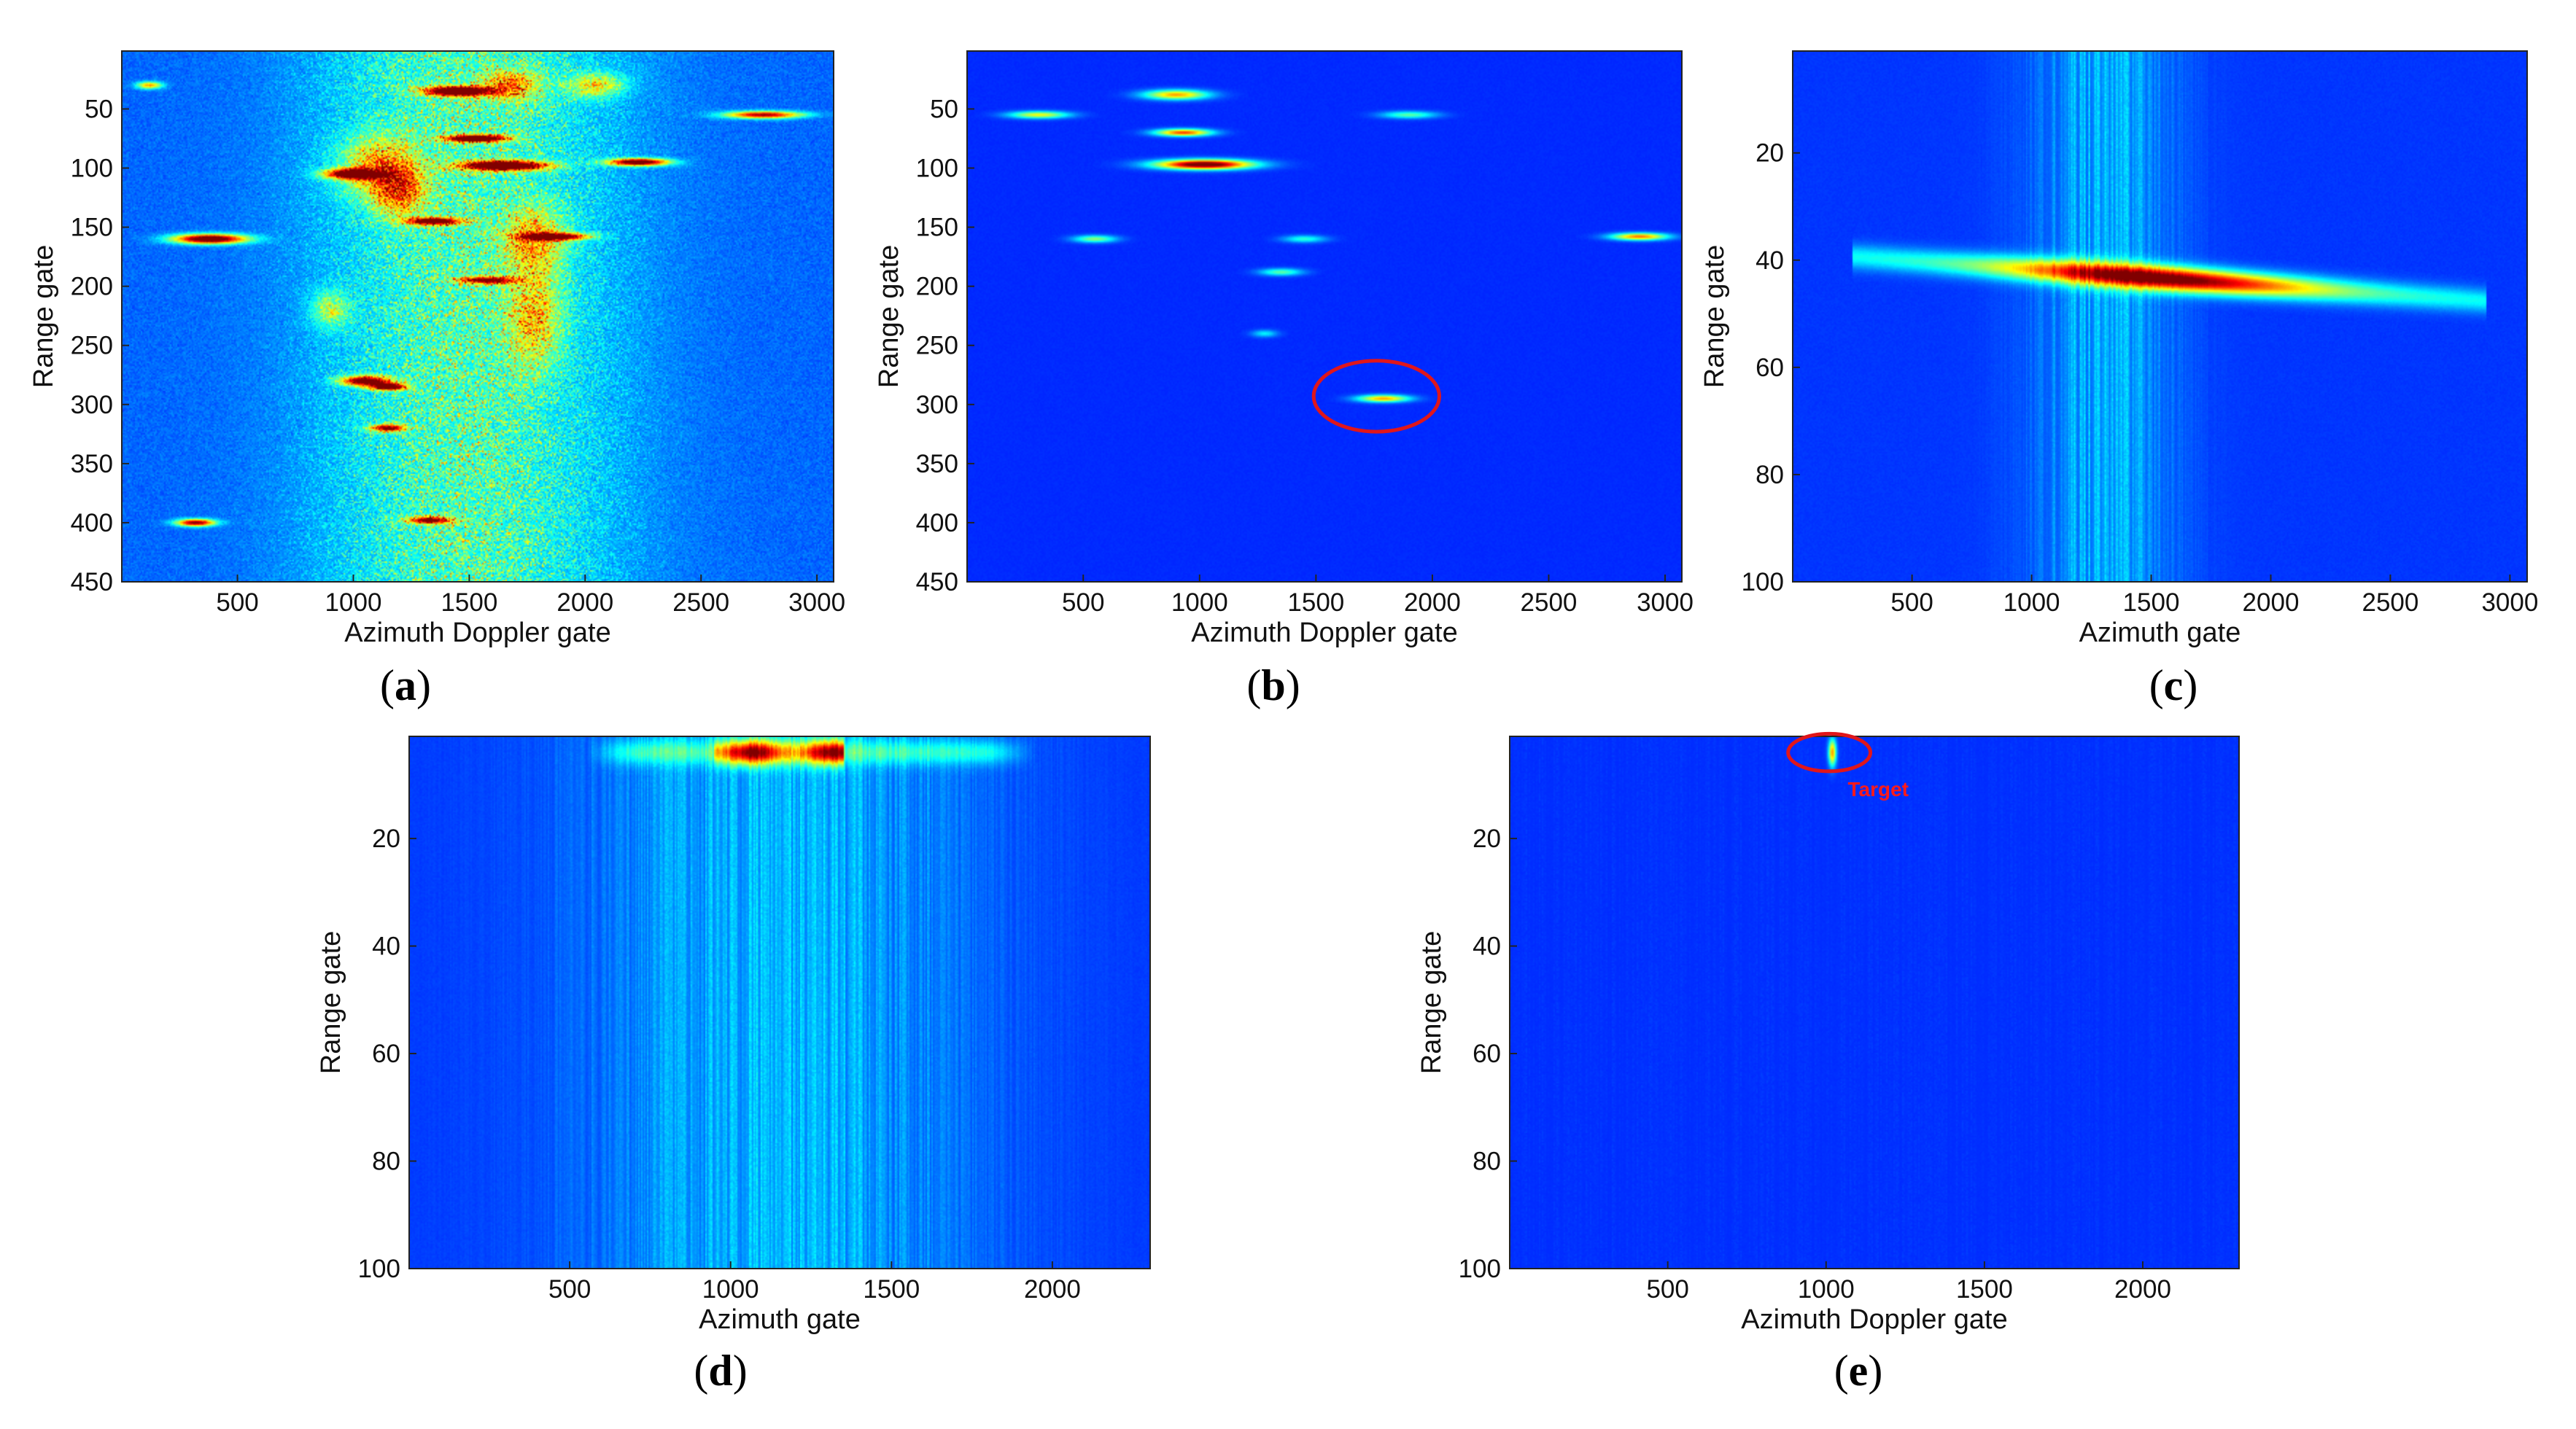 This screenshot has height=1429, width=2576. What do you see at coordinates (1878, 789) in the screenshot?
I see `target-annotation: Target` at bounding box center [1878, 789].